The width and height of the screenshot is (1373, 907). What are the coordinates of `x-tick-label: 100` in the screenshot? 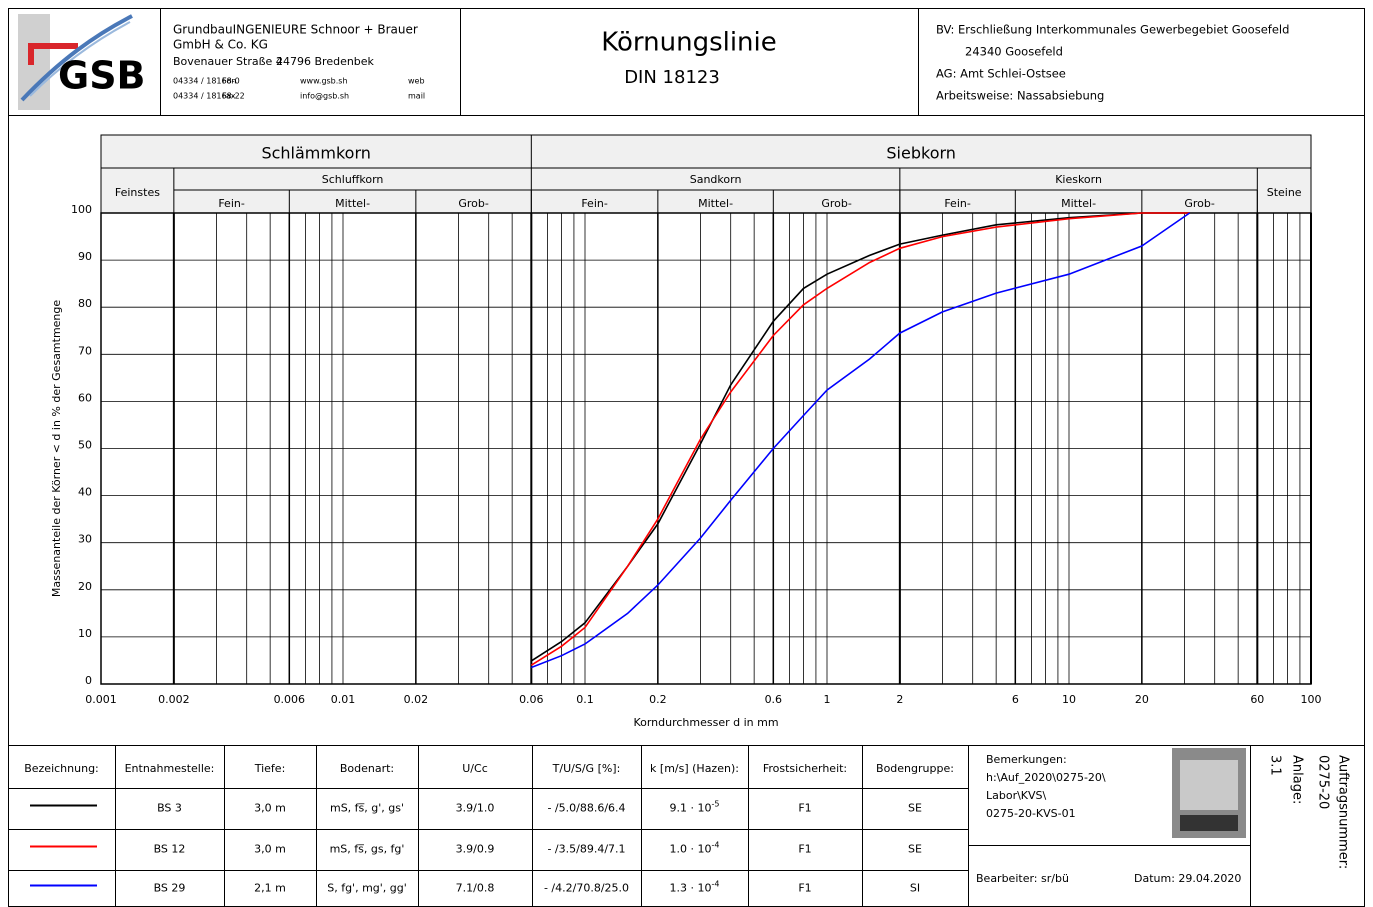 It's located at (1311, 699).